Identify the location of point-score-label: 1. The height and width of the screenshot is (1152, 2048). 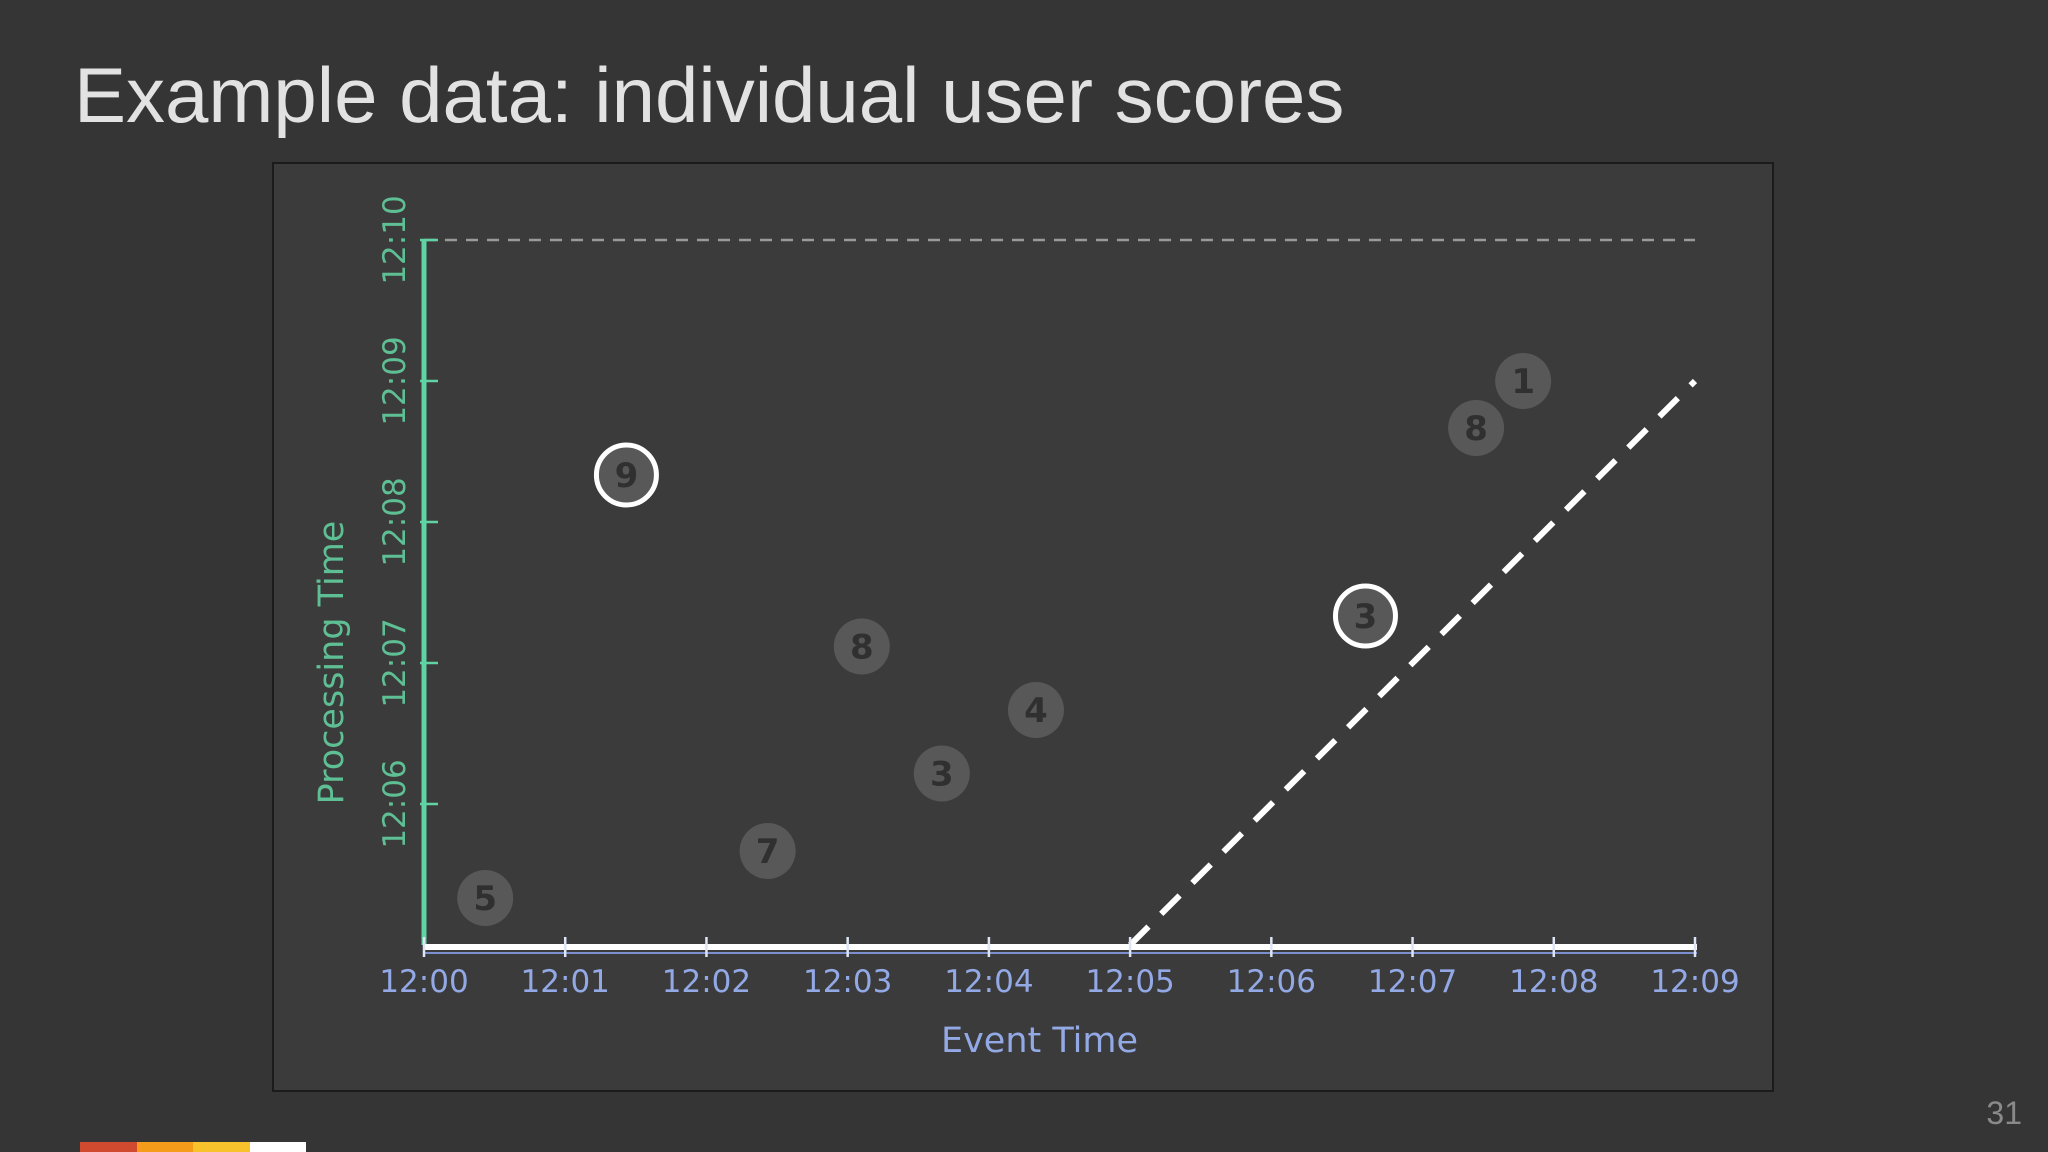
(1523, 382).